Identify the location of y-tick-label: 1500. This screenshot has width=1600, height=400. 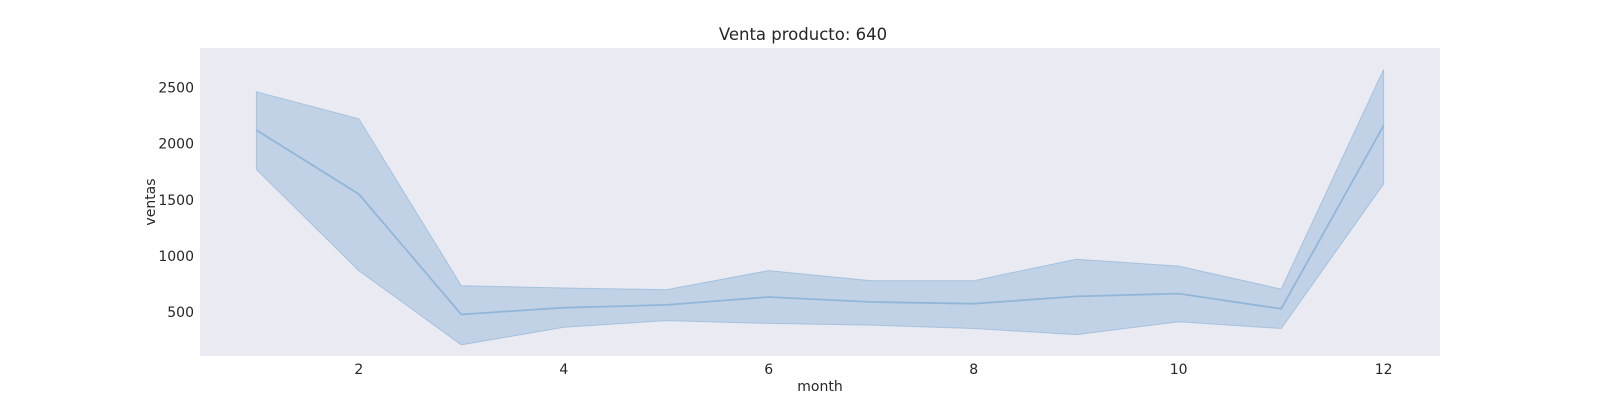
(176, 201).